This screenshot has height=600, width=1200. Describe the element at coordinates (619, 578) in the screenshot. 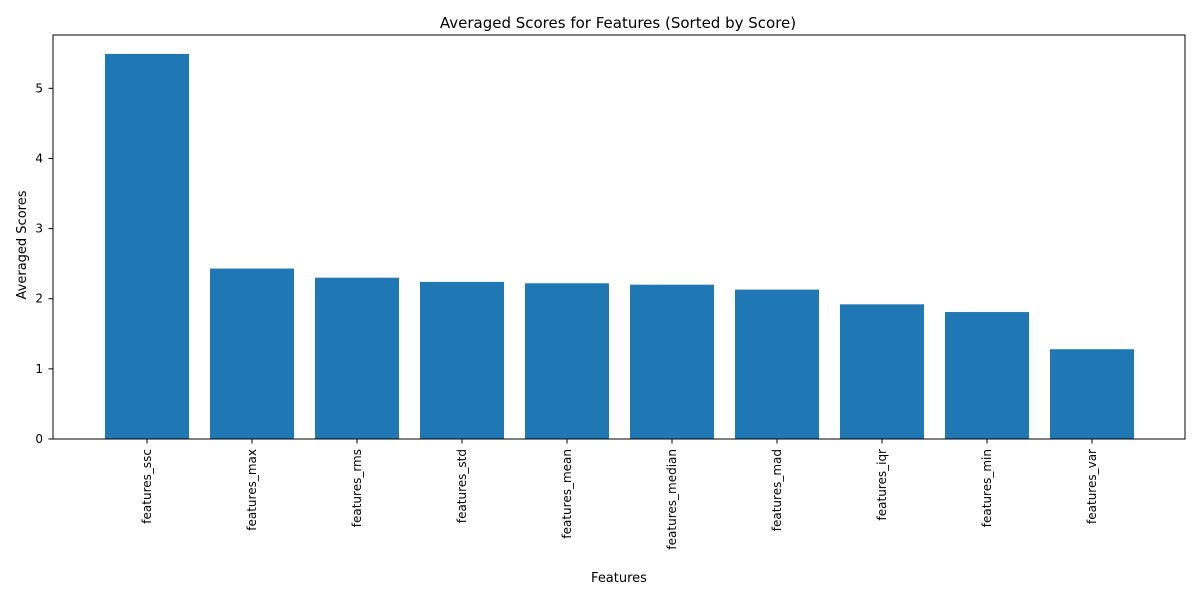

I see `x-axis-label: Features` at that location.